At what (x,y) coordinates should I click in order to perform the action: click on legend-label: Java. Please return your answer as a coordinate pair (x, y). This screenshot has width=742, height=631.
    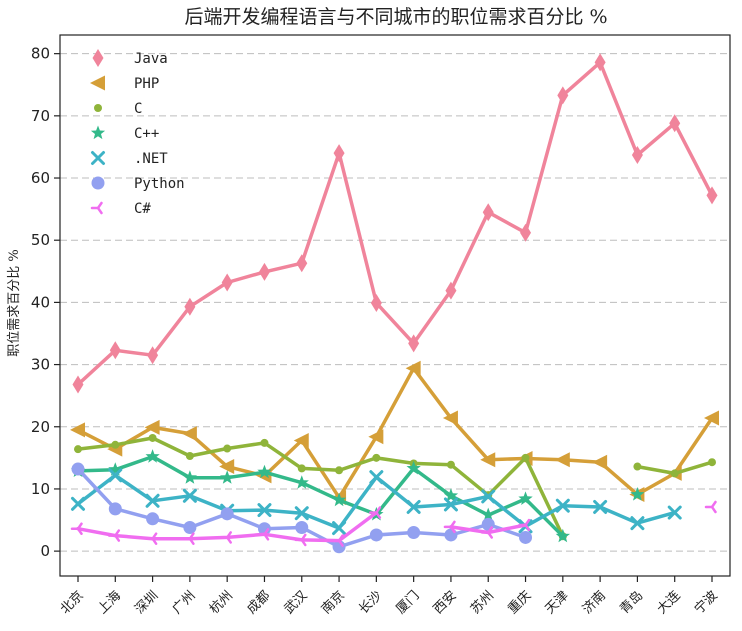
    Looking at the image, I should click on (151, 59).